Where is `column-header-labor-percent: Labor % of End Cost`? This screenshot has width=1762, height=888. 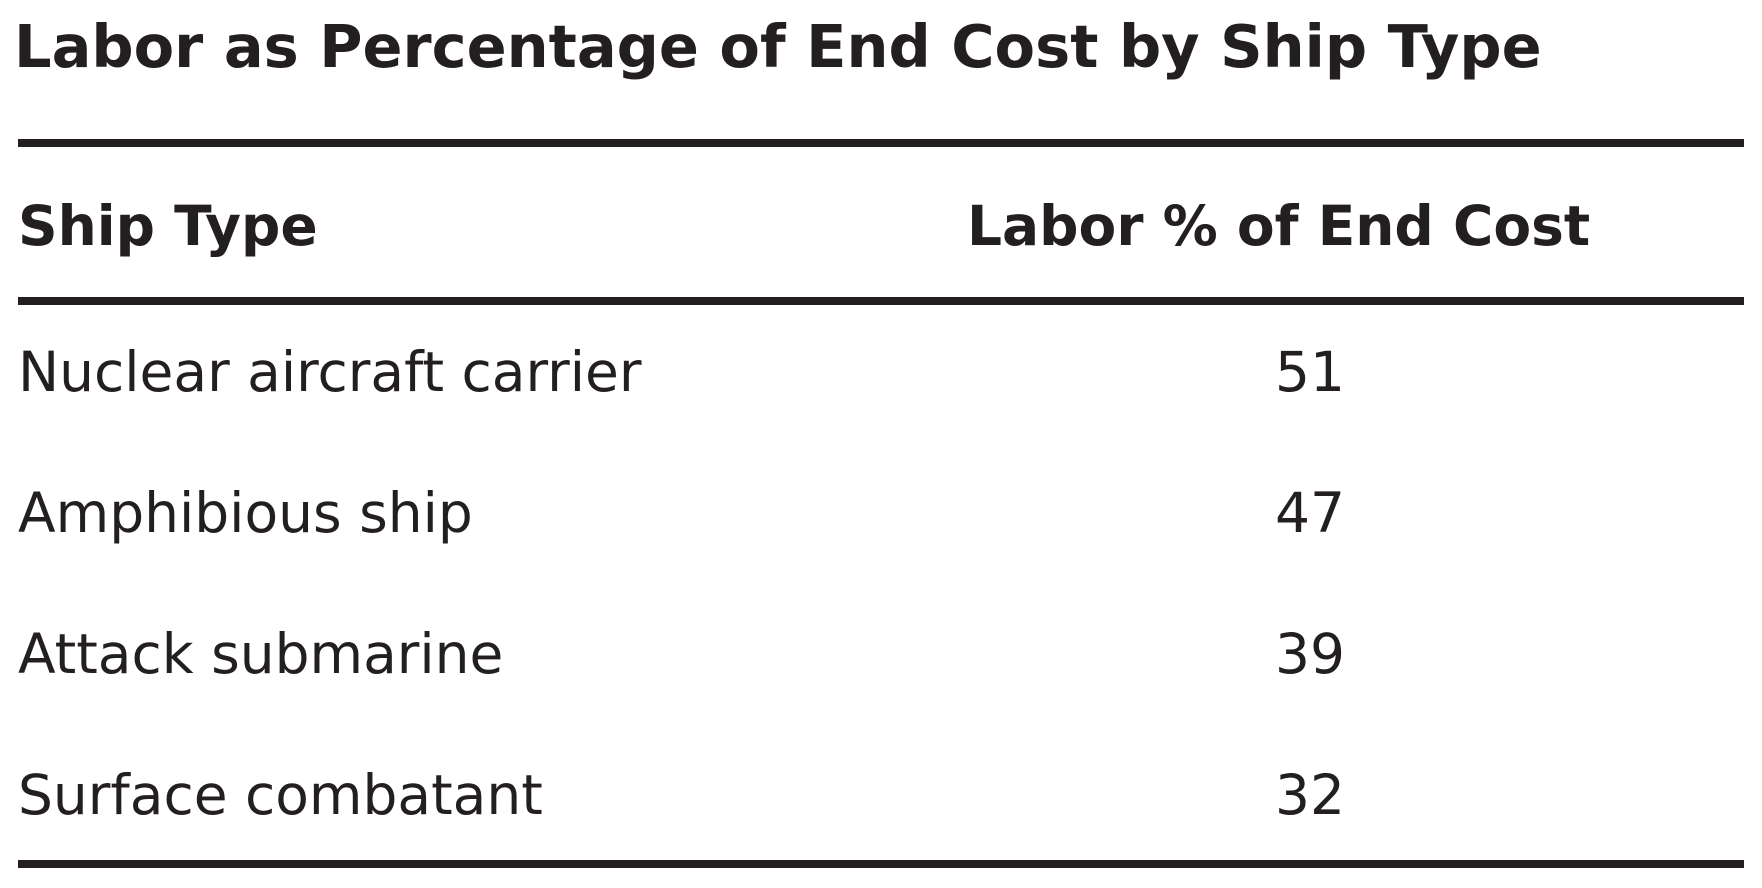 column-header-labor-percent: Labor % of End Cost is located at coordinates (1279, 226).